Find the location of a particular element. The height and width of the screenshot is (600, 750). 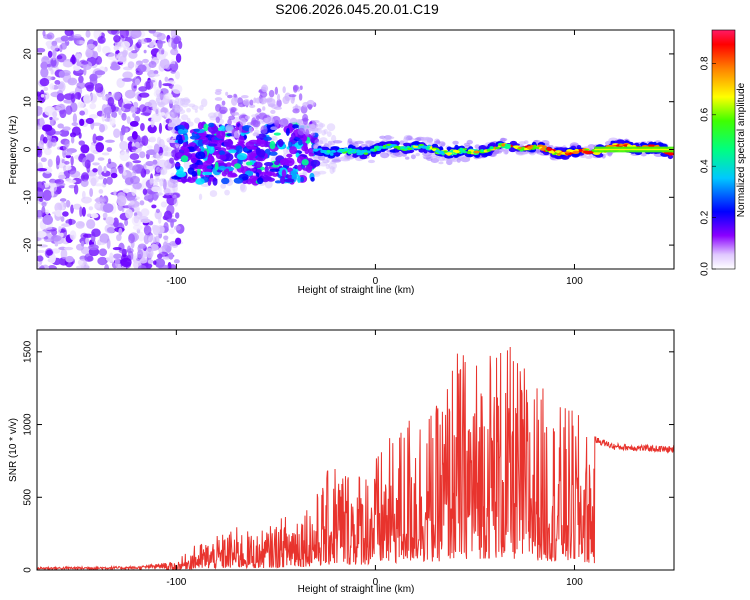

colorbar-tick-label: 0.2 is located at coordinates (705, 217).